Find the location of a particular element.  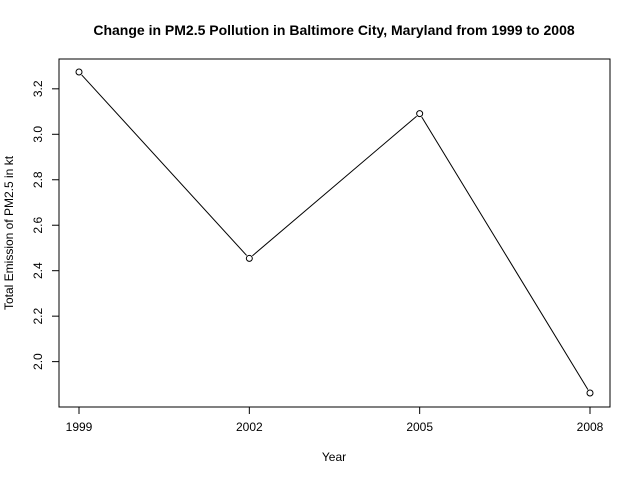

y-tick-label: 3.2 is located at coordinates (38, 88).